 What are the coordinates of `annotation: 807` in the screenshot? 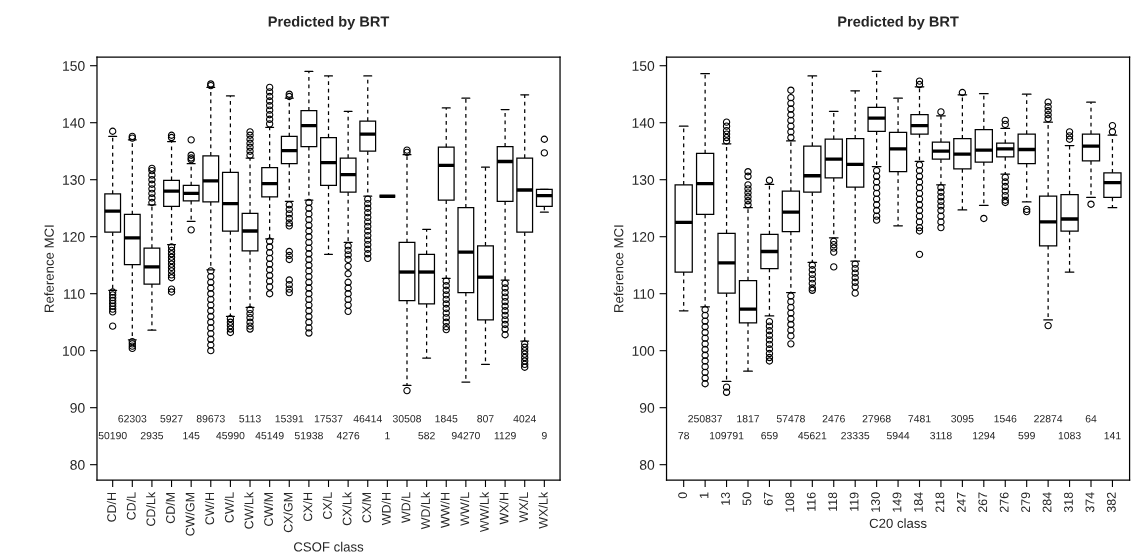 It's located at (485, 419).